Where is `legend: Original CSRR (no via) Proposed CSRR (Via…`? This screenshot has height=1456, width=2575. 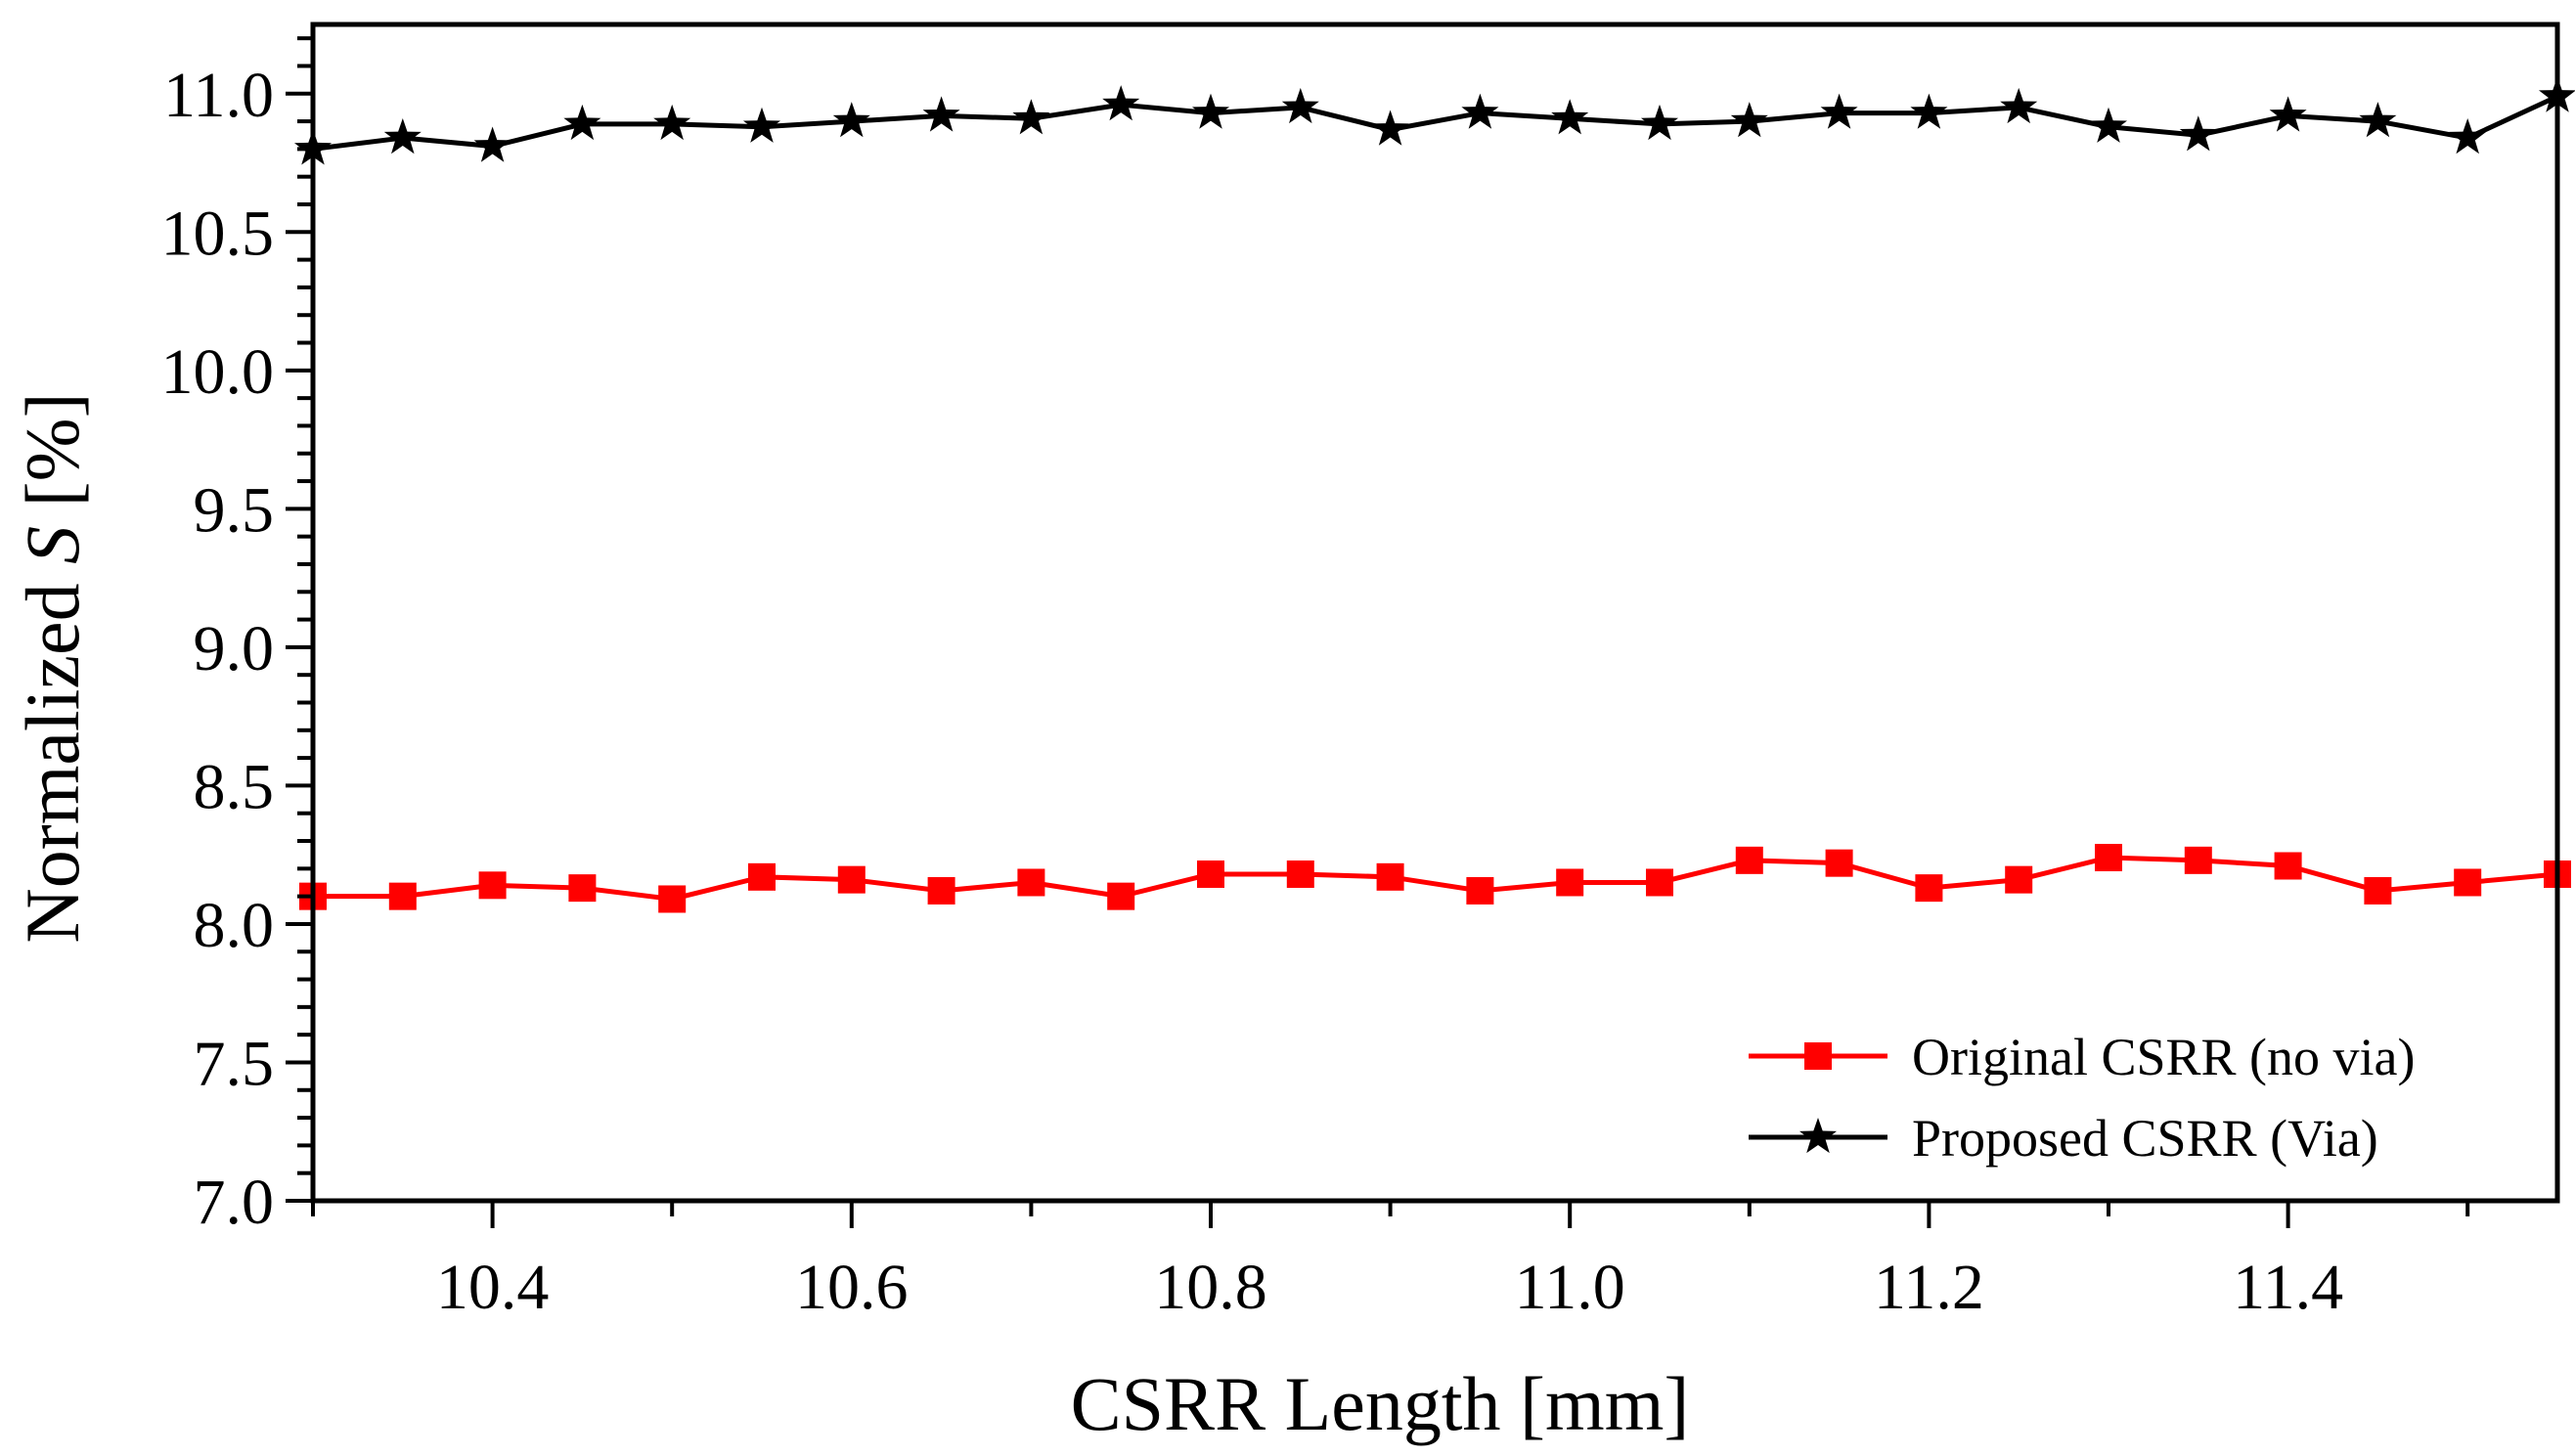
legend: Original CSRR (no via) Proposed CSRR (Via… is located at coordinates (2082, 1098).